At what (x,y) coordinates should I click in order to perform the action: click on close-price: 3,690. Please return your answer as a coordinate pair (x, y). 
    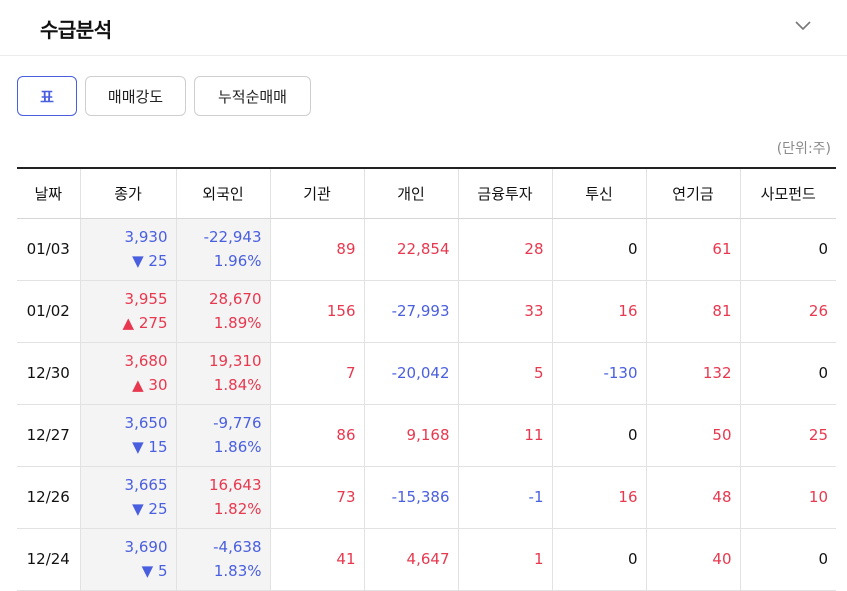
    Looking at the image, I should click on (146, 547).